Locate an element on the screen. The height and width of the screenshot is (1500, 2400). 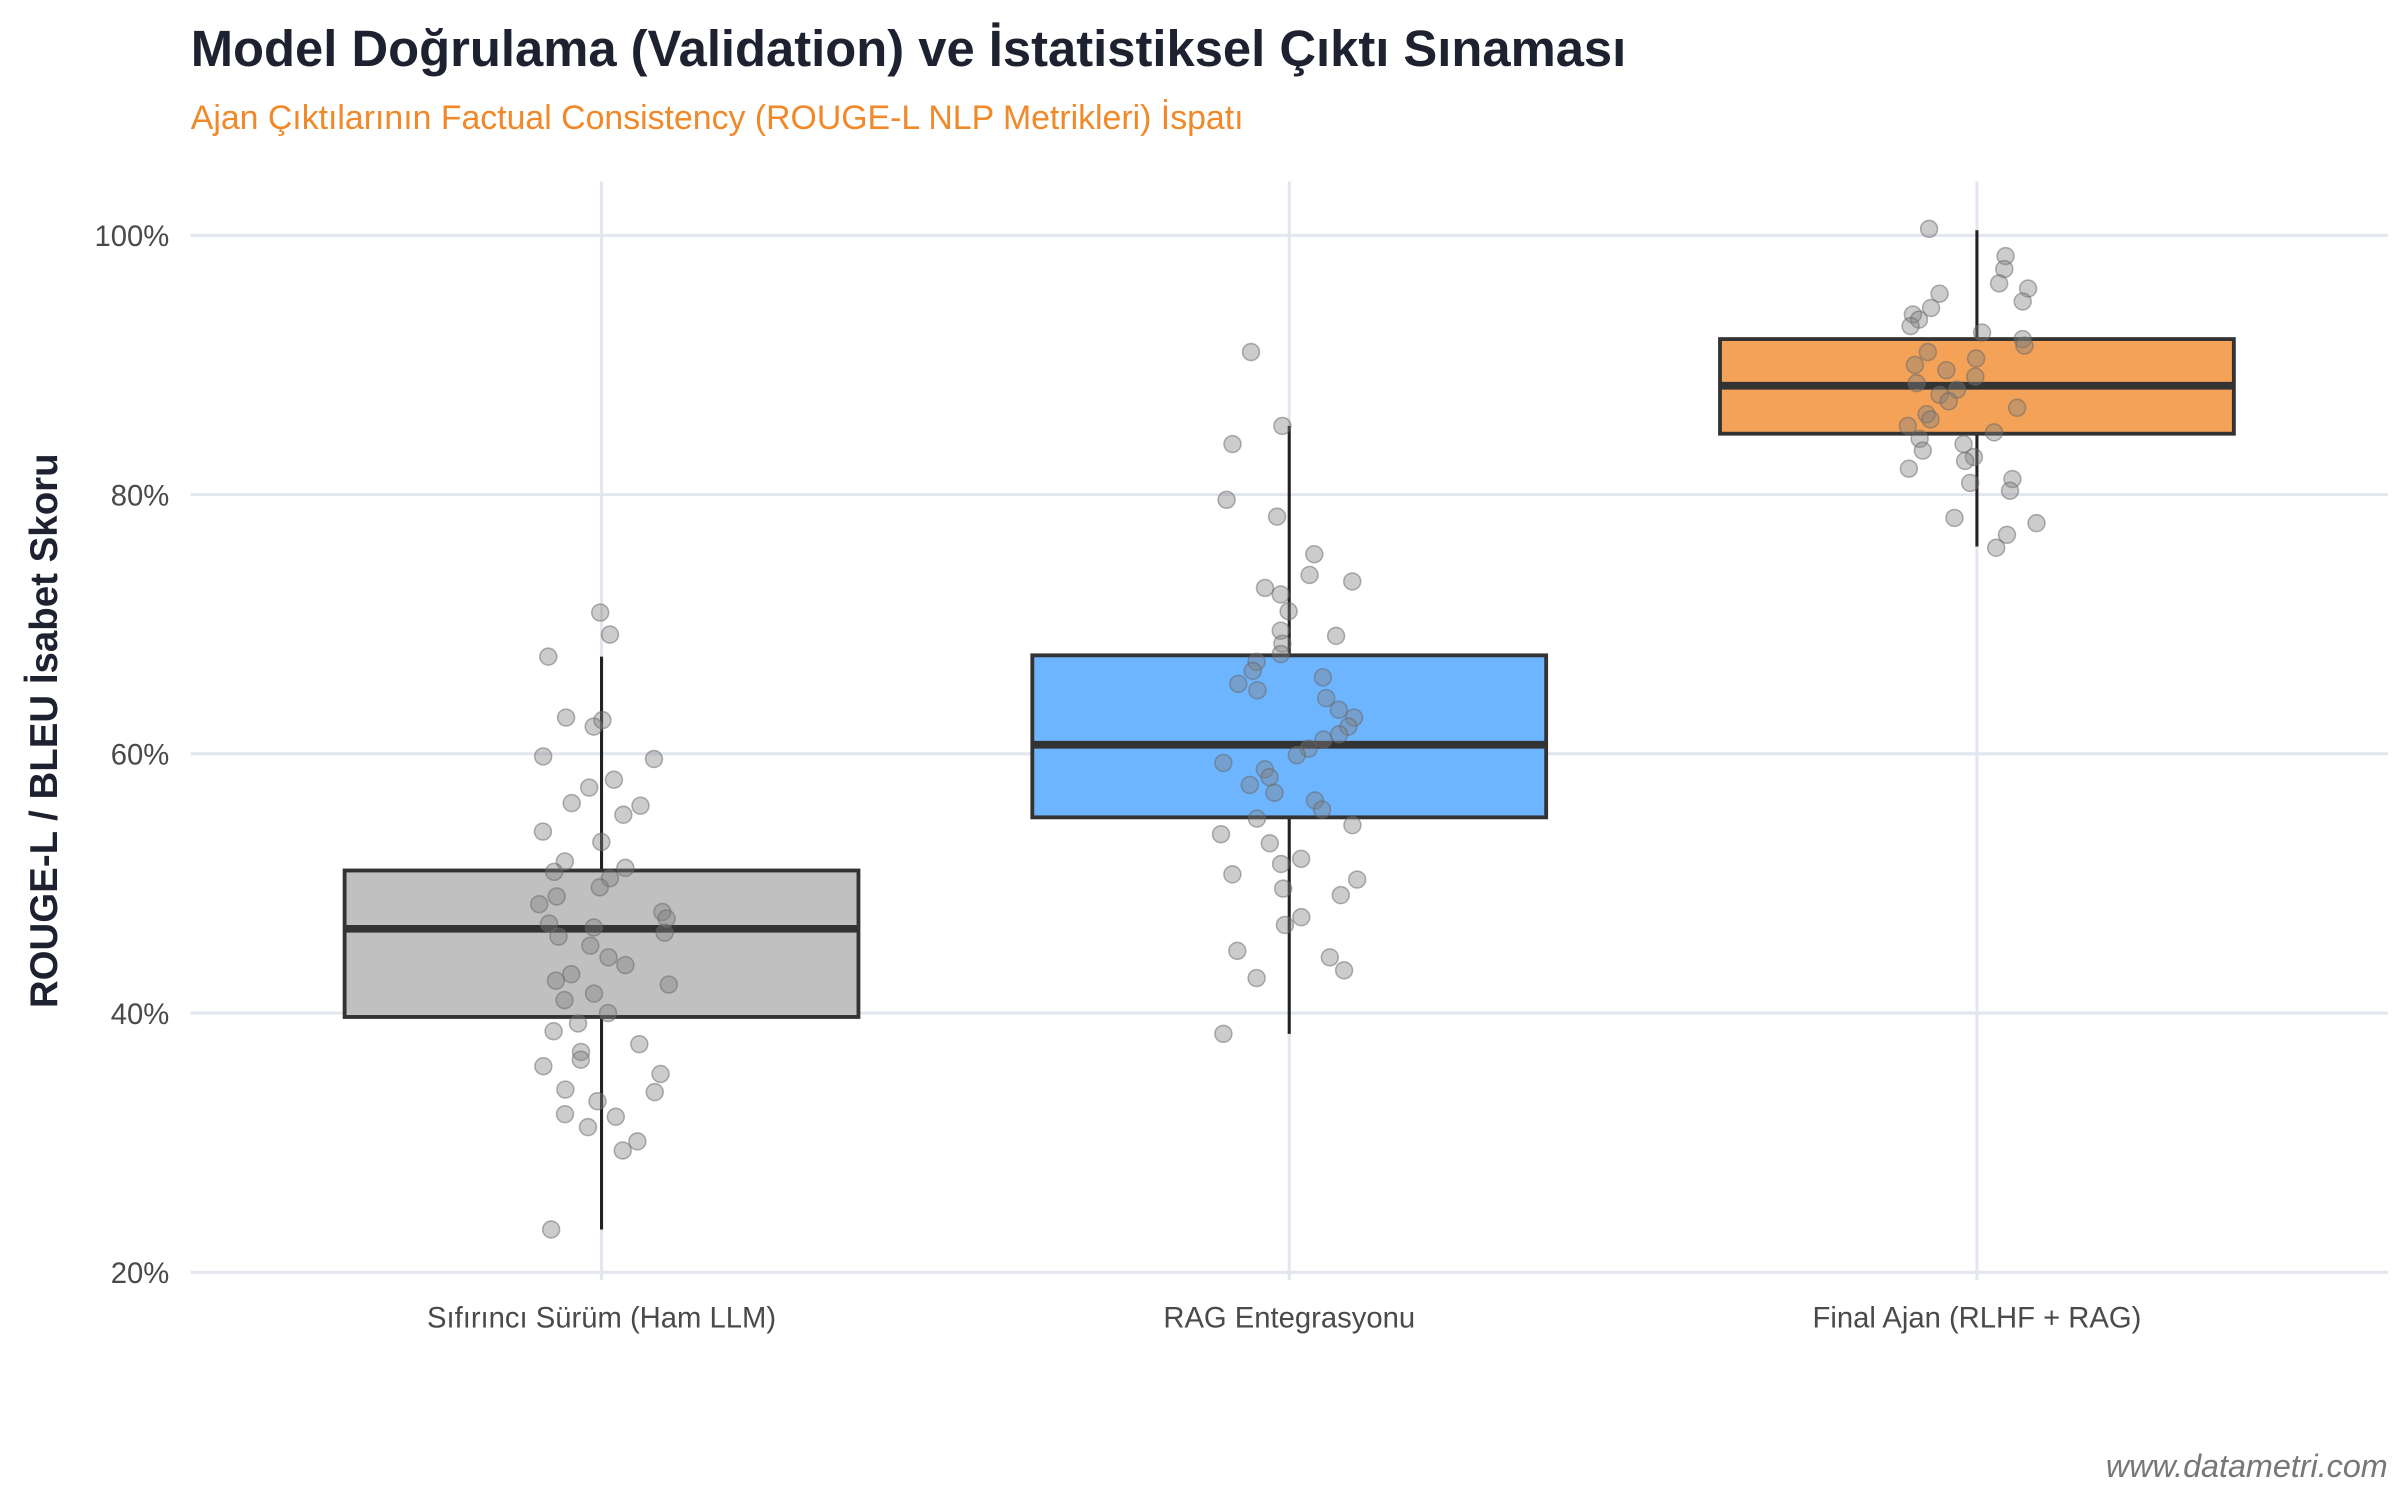
box is located at coordinates (1289, 736).